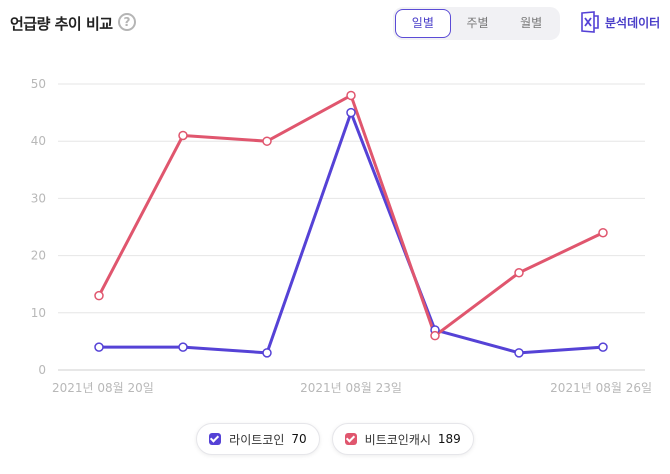 The width and height of the screenshot is (670, 474). I want to click on y-tick-label: 40, so click(38, 141).